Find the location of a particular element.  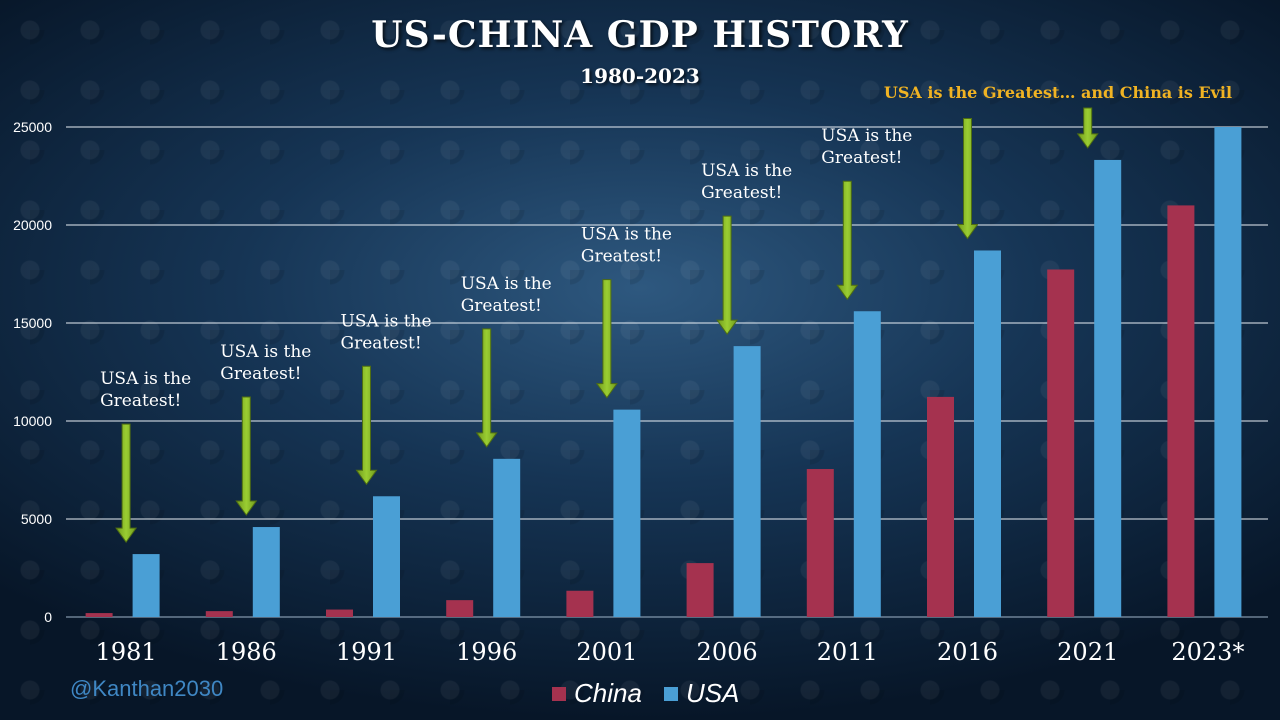

x-tick-label: 2021 is located at coordinates (1087, 652).